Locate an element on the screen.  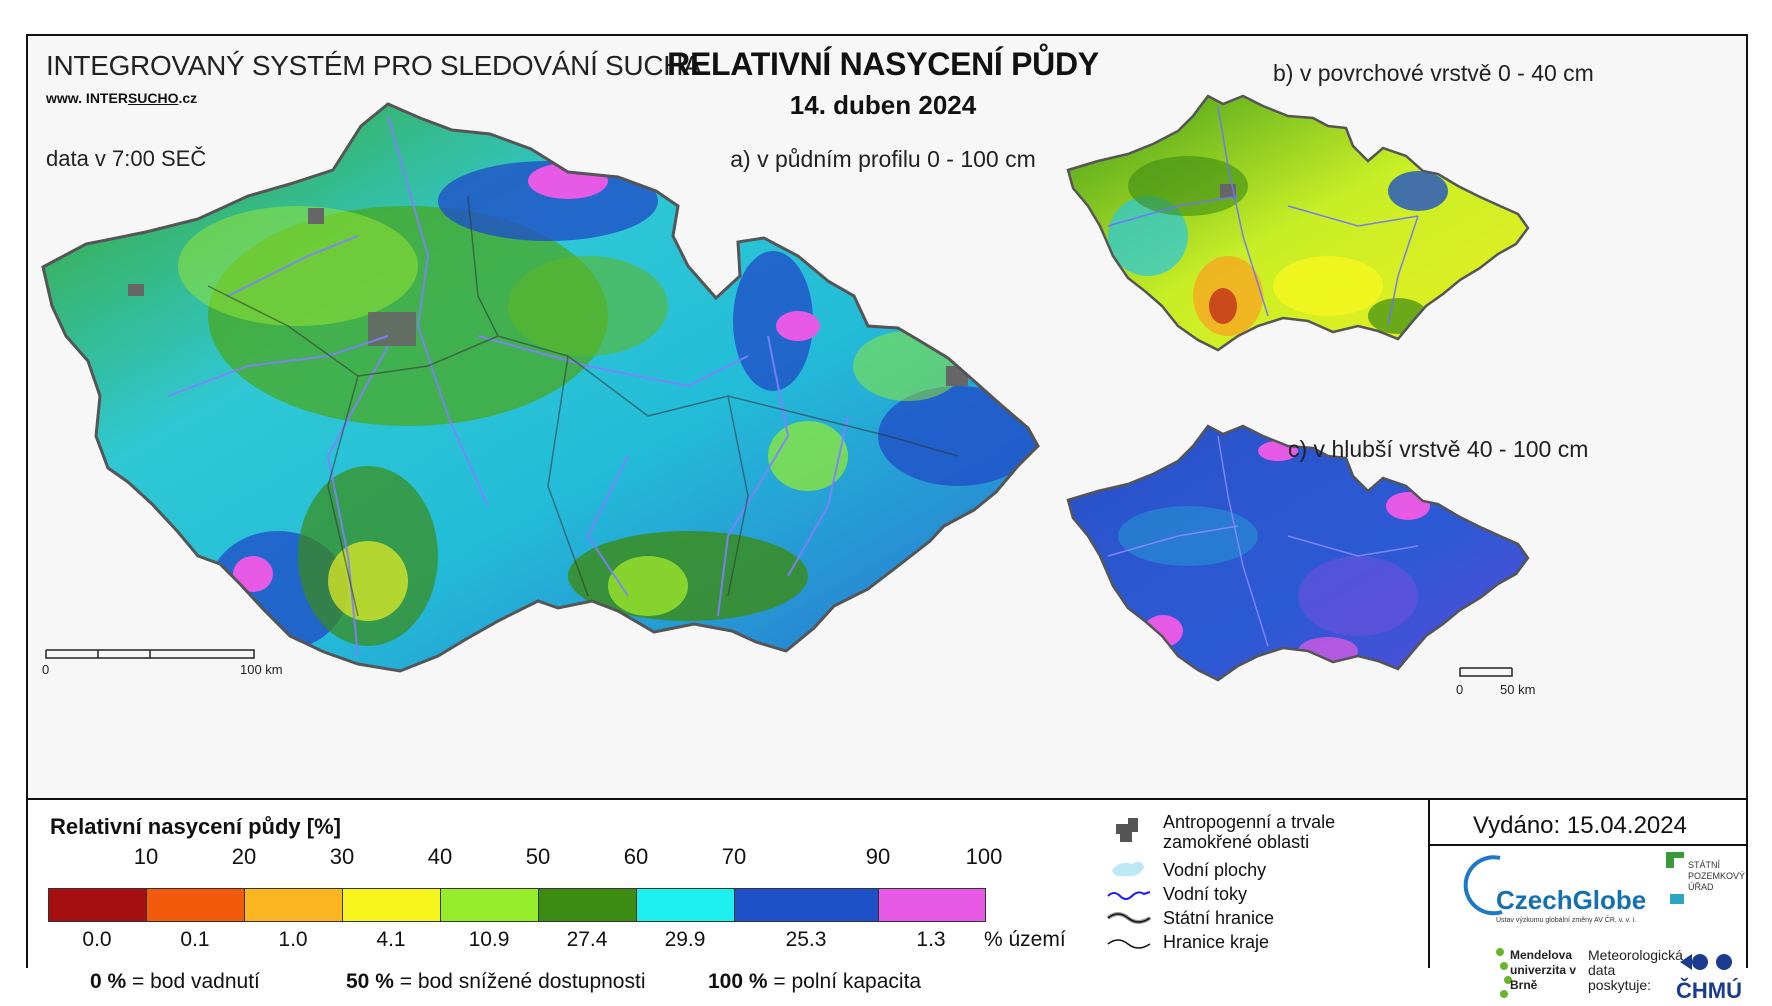
definition-value: 0 % is located at coordinates (108, 981).